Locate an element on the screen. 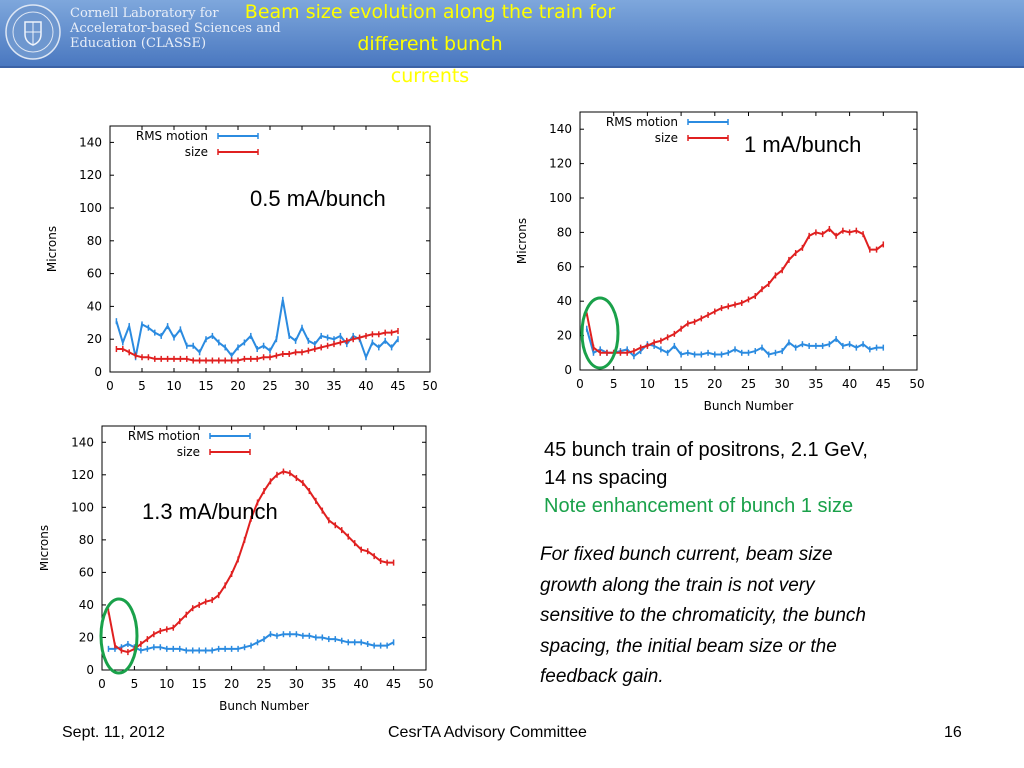  italic-line: feedback gain. is located at coordinates (602, 676).